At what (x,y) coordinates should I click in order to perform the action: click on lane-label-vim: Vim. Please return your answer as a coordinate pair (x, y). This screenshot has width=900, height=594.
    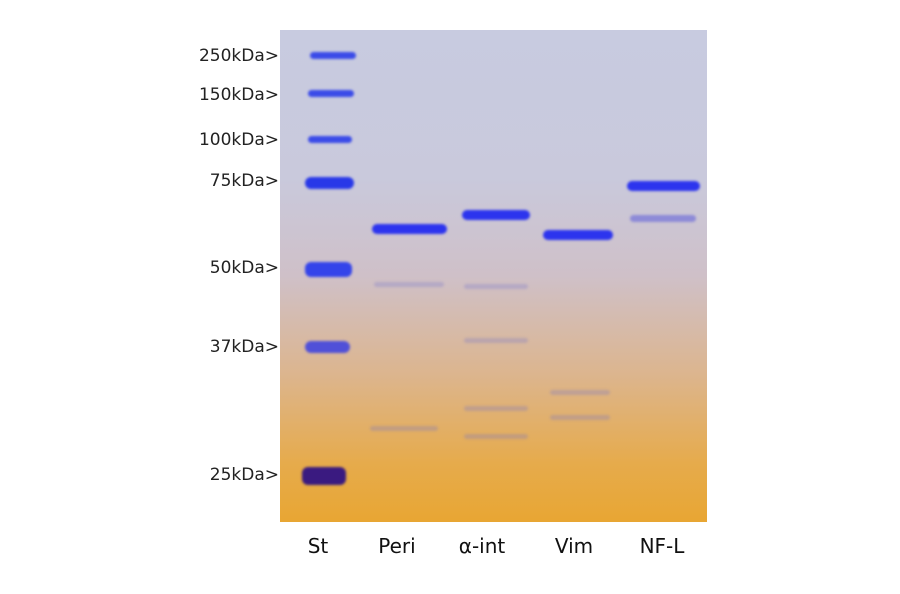
    Looking at the image, I should click on (574, 546).